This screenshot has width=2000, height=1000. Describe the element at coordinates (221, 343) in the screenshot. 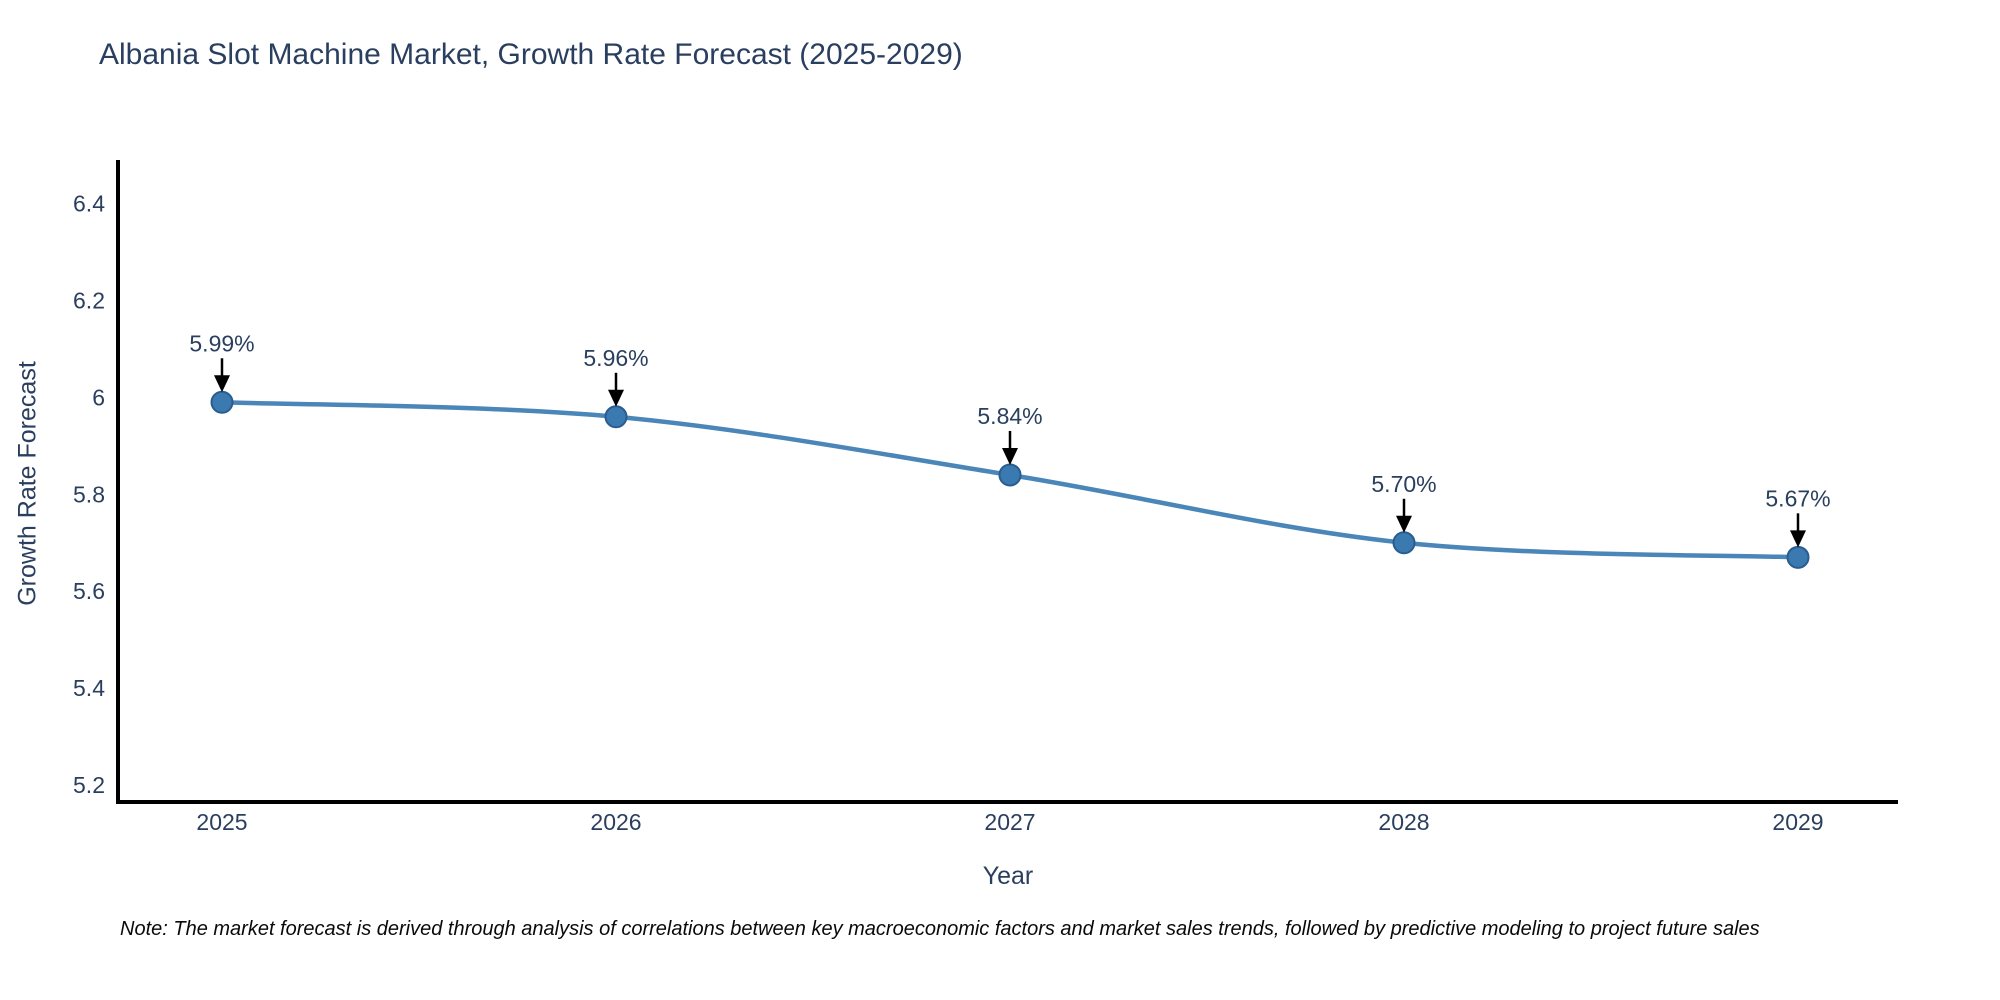

I see `annotation-label: 5.99%` at that location.